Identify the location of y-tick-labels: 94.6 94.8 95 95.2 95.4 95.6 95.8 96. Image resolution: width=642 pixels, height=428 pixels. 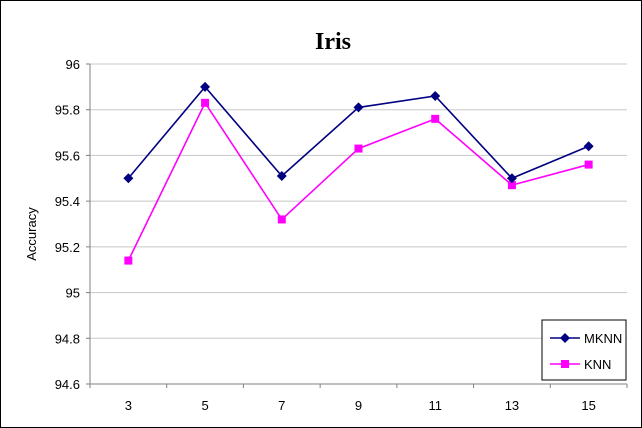
(67, 224).